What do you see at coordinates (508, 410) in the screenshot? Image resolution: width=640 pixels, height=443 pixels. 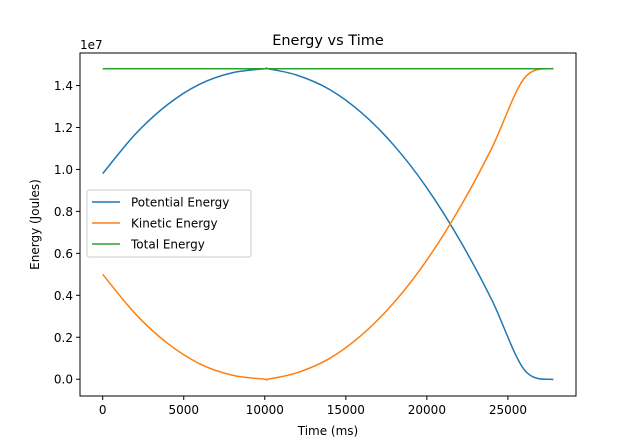 I see `x-tick-label: 25000` at bounding box center [508, 410].